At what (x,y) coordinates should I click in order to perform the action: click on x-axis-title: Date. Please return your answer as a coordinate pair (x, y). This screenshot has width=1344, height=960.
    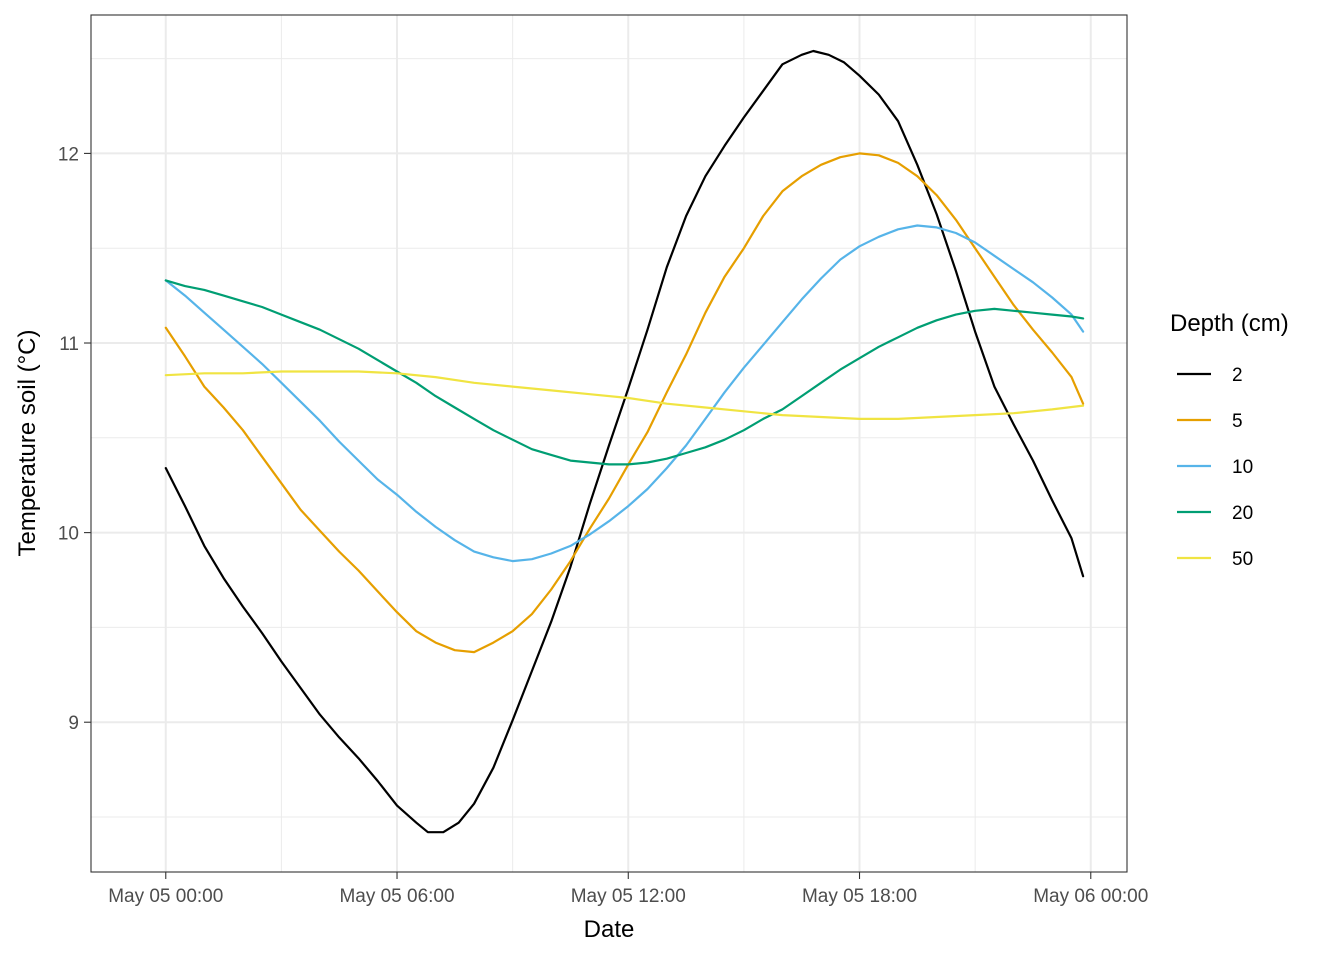
    Looking at the image, I should click on (609, 929).